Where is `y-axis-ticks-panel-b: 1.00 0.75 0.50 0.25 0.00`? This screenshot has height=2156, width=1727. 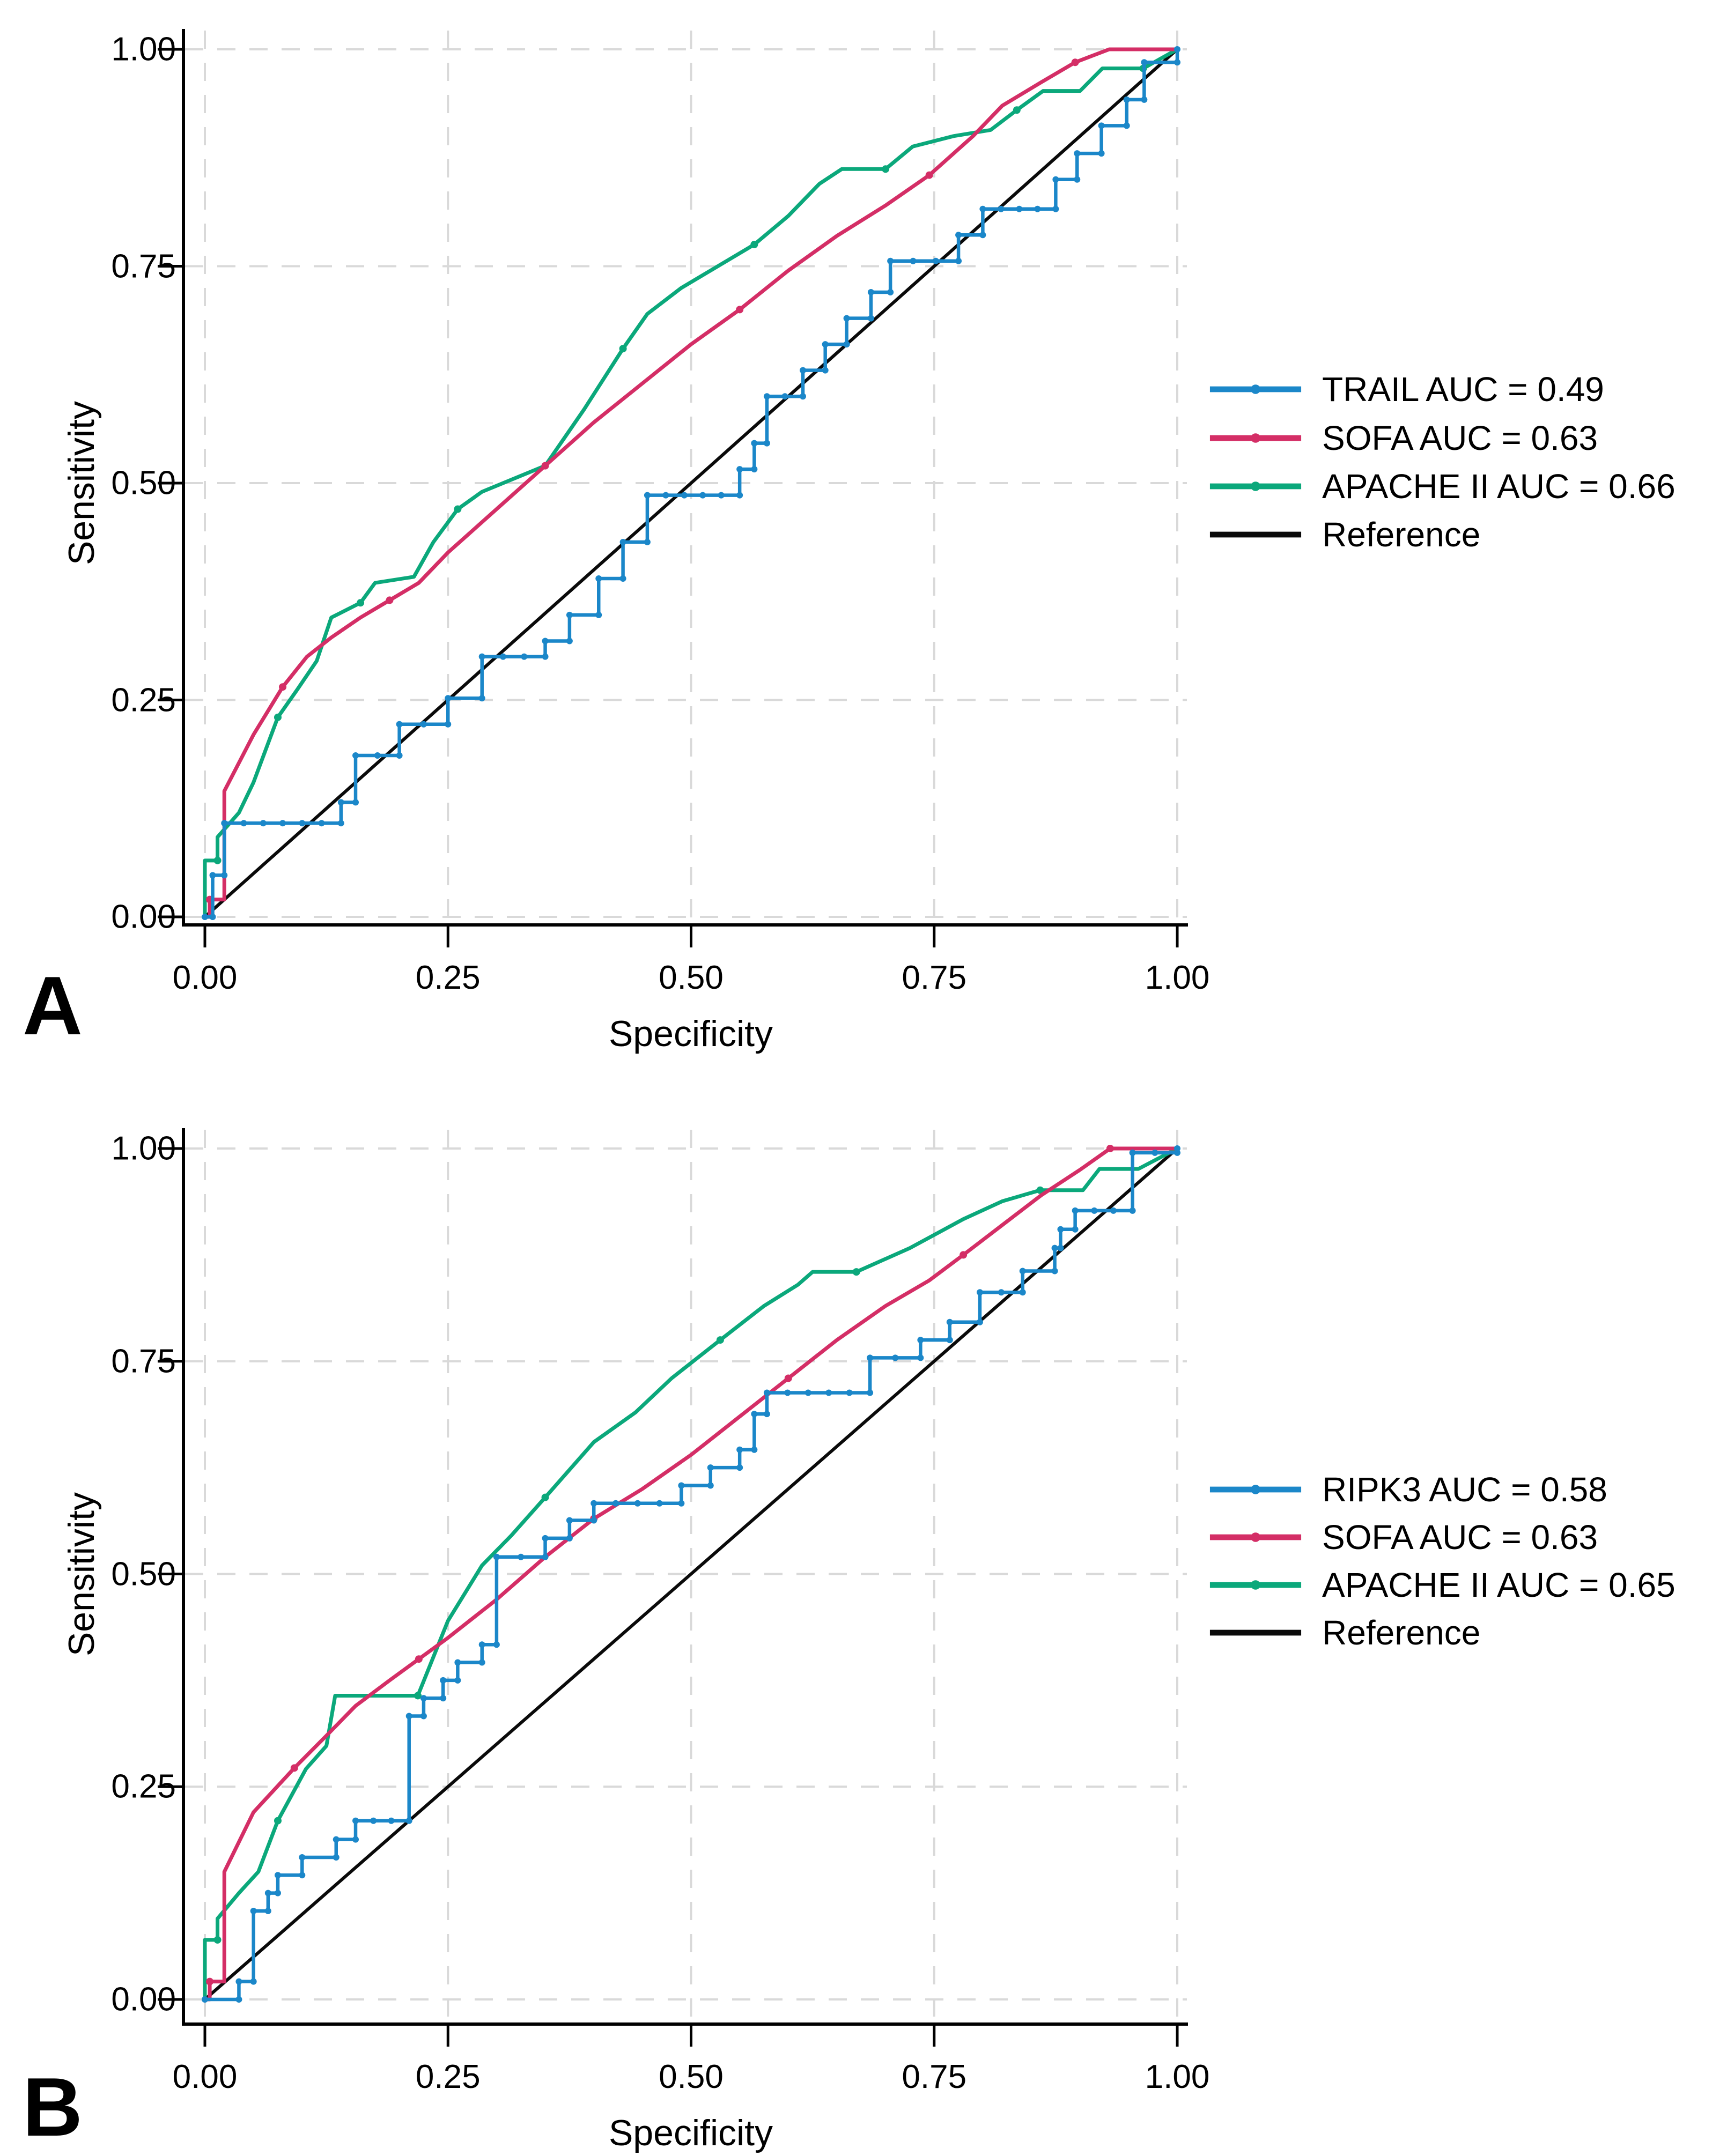
y-axis-ticks-panel-b: 1.00 0.75 0.50 0.25 0.00 is located at coordinates (118, 1574).